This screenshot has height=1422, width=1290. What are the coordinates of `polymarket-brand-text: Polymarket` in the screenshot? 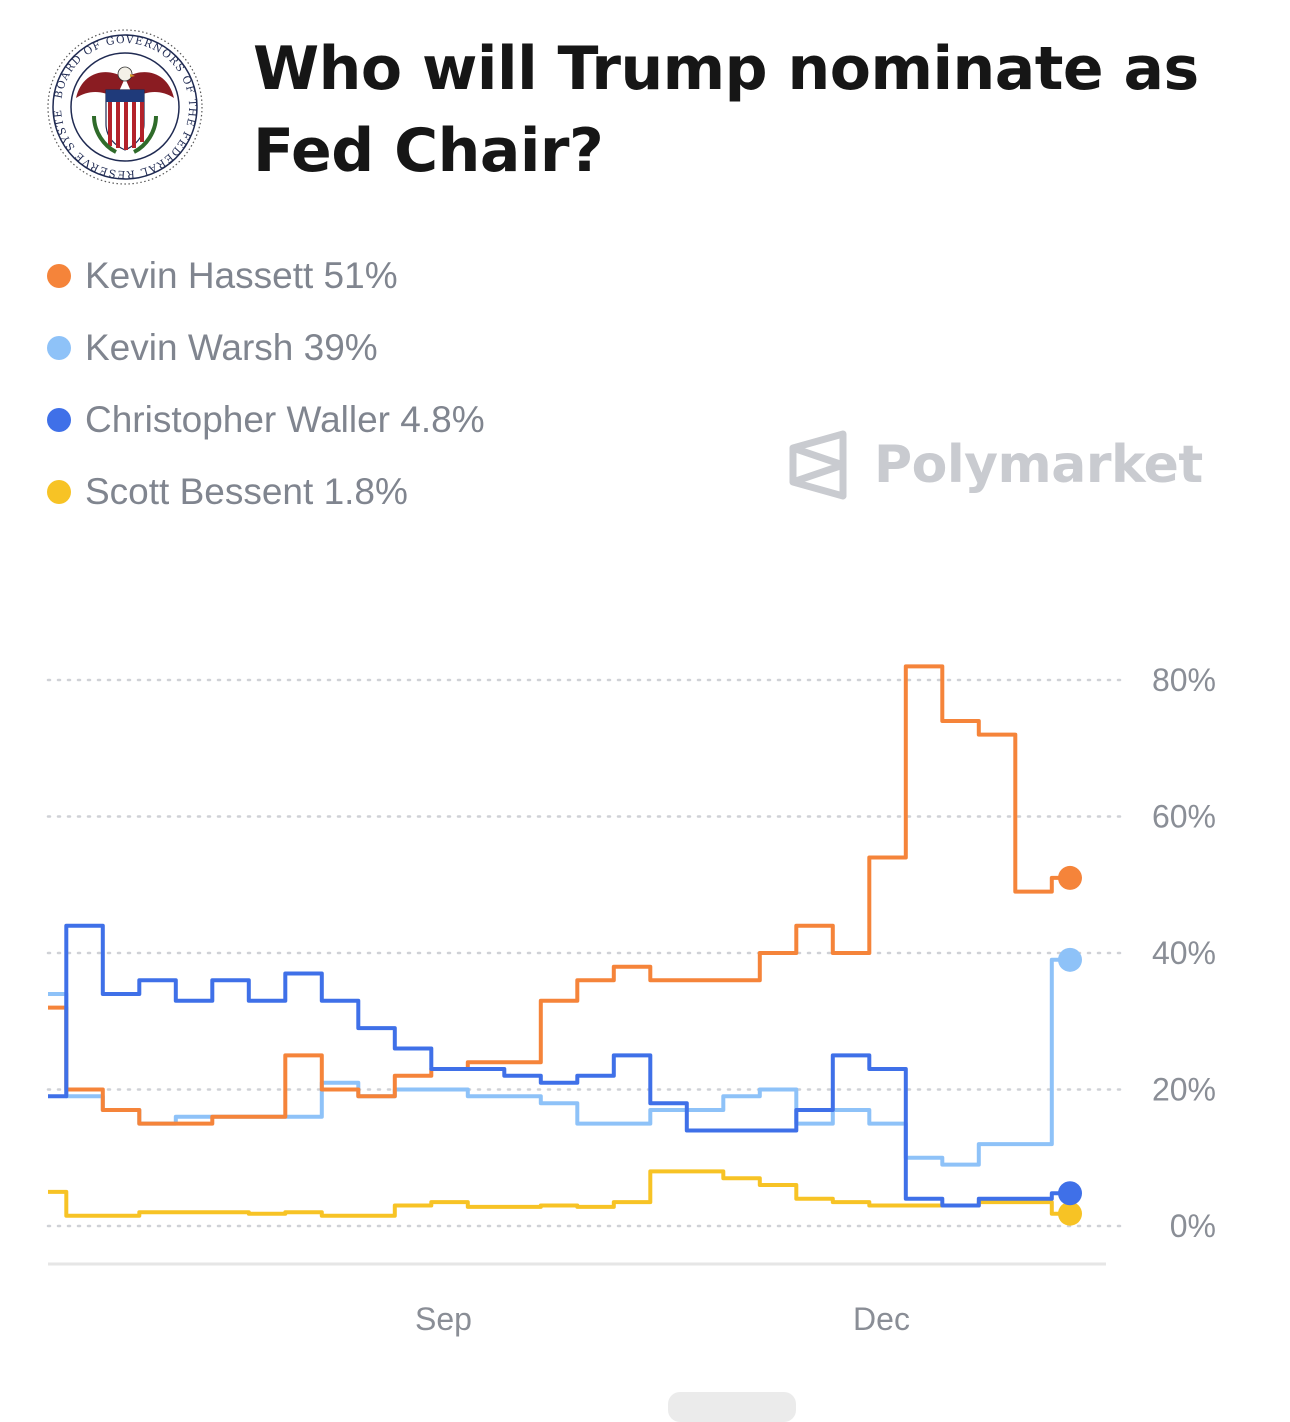 It's located at (1038, 465).